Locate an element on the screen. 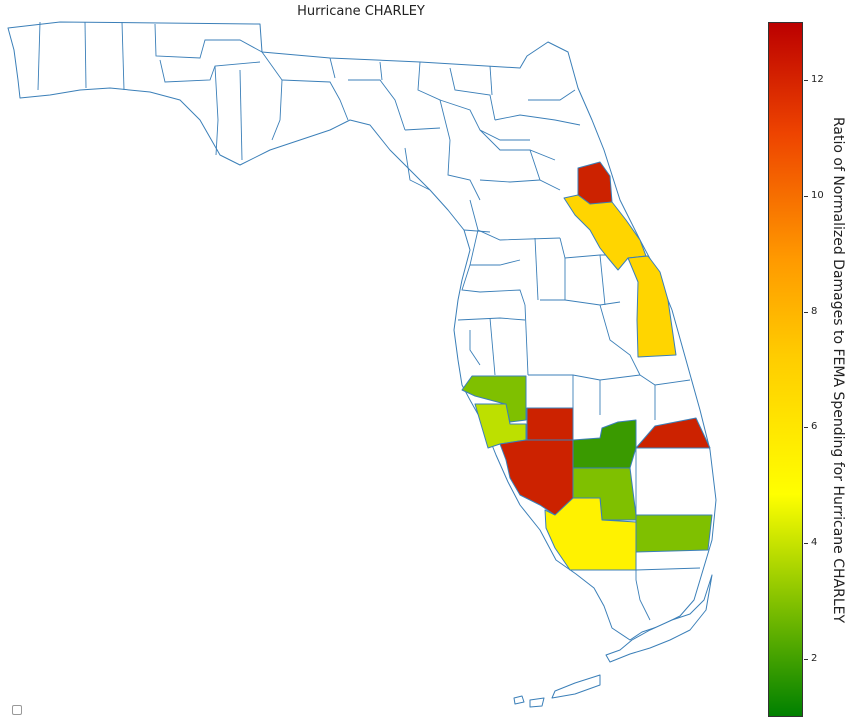  county-green-palm-beach is located at coordinates (674, 533).